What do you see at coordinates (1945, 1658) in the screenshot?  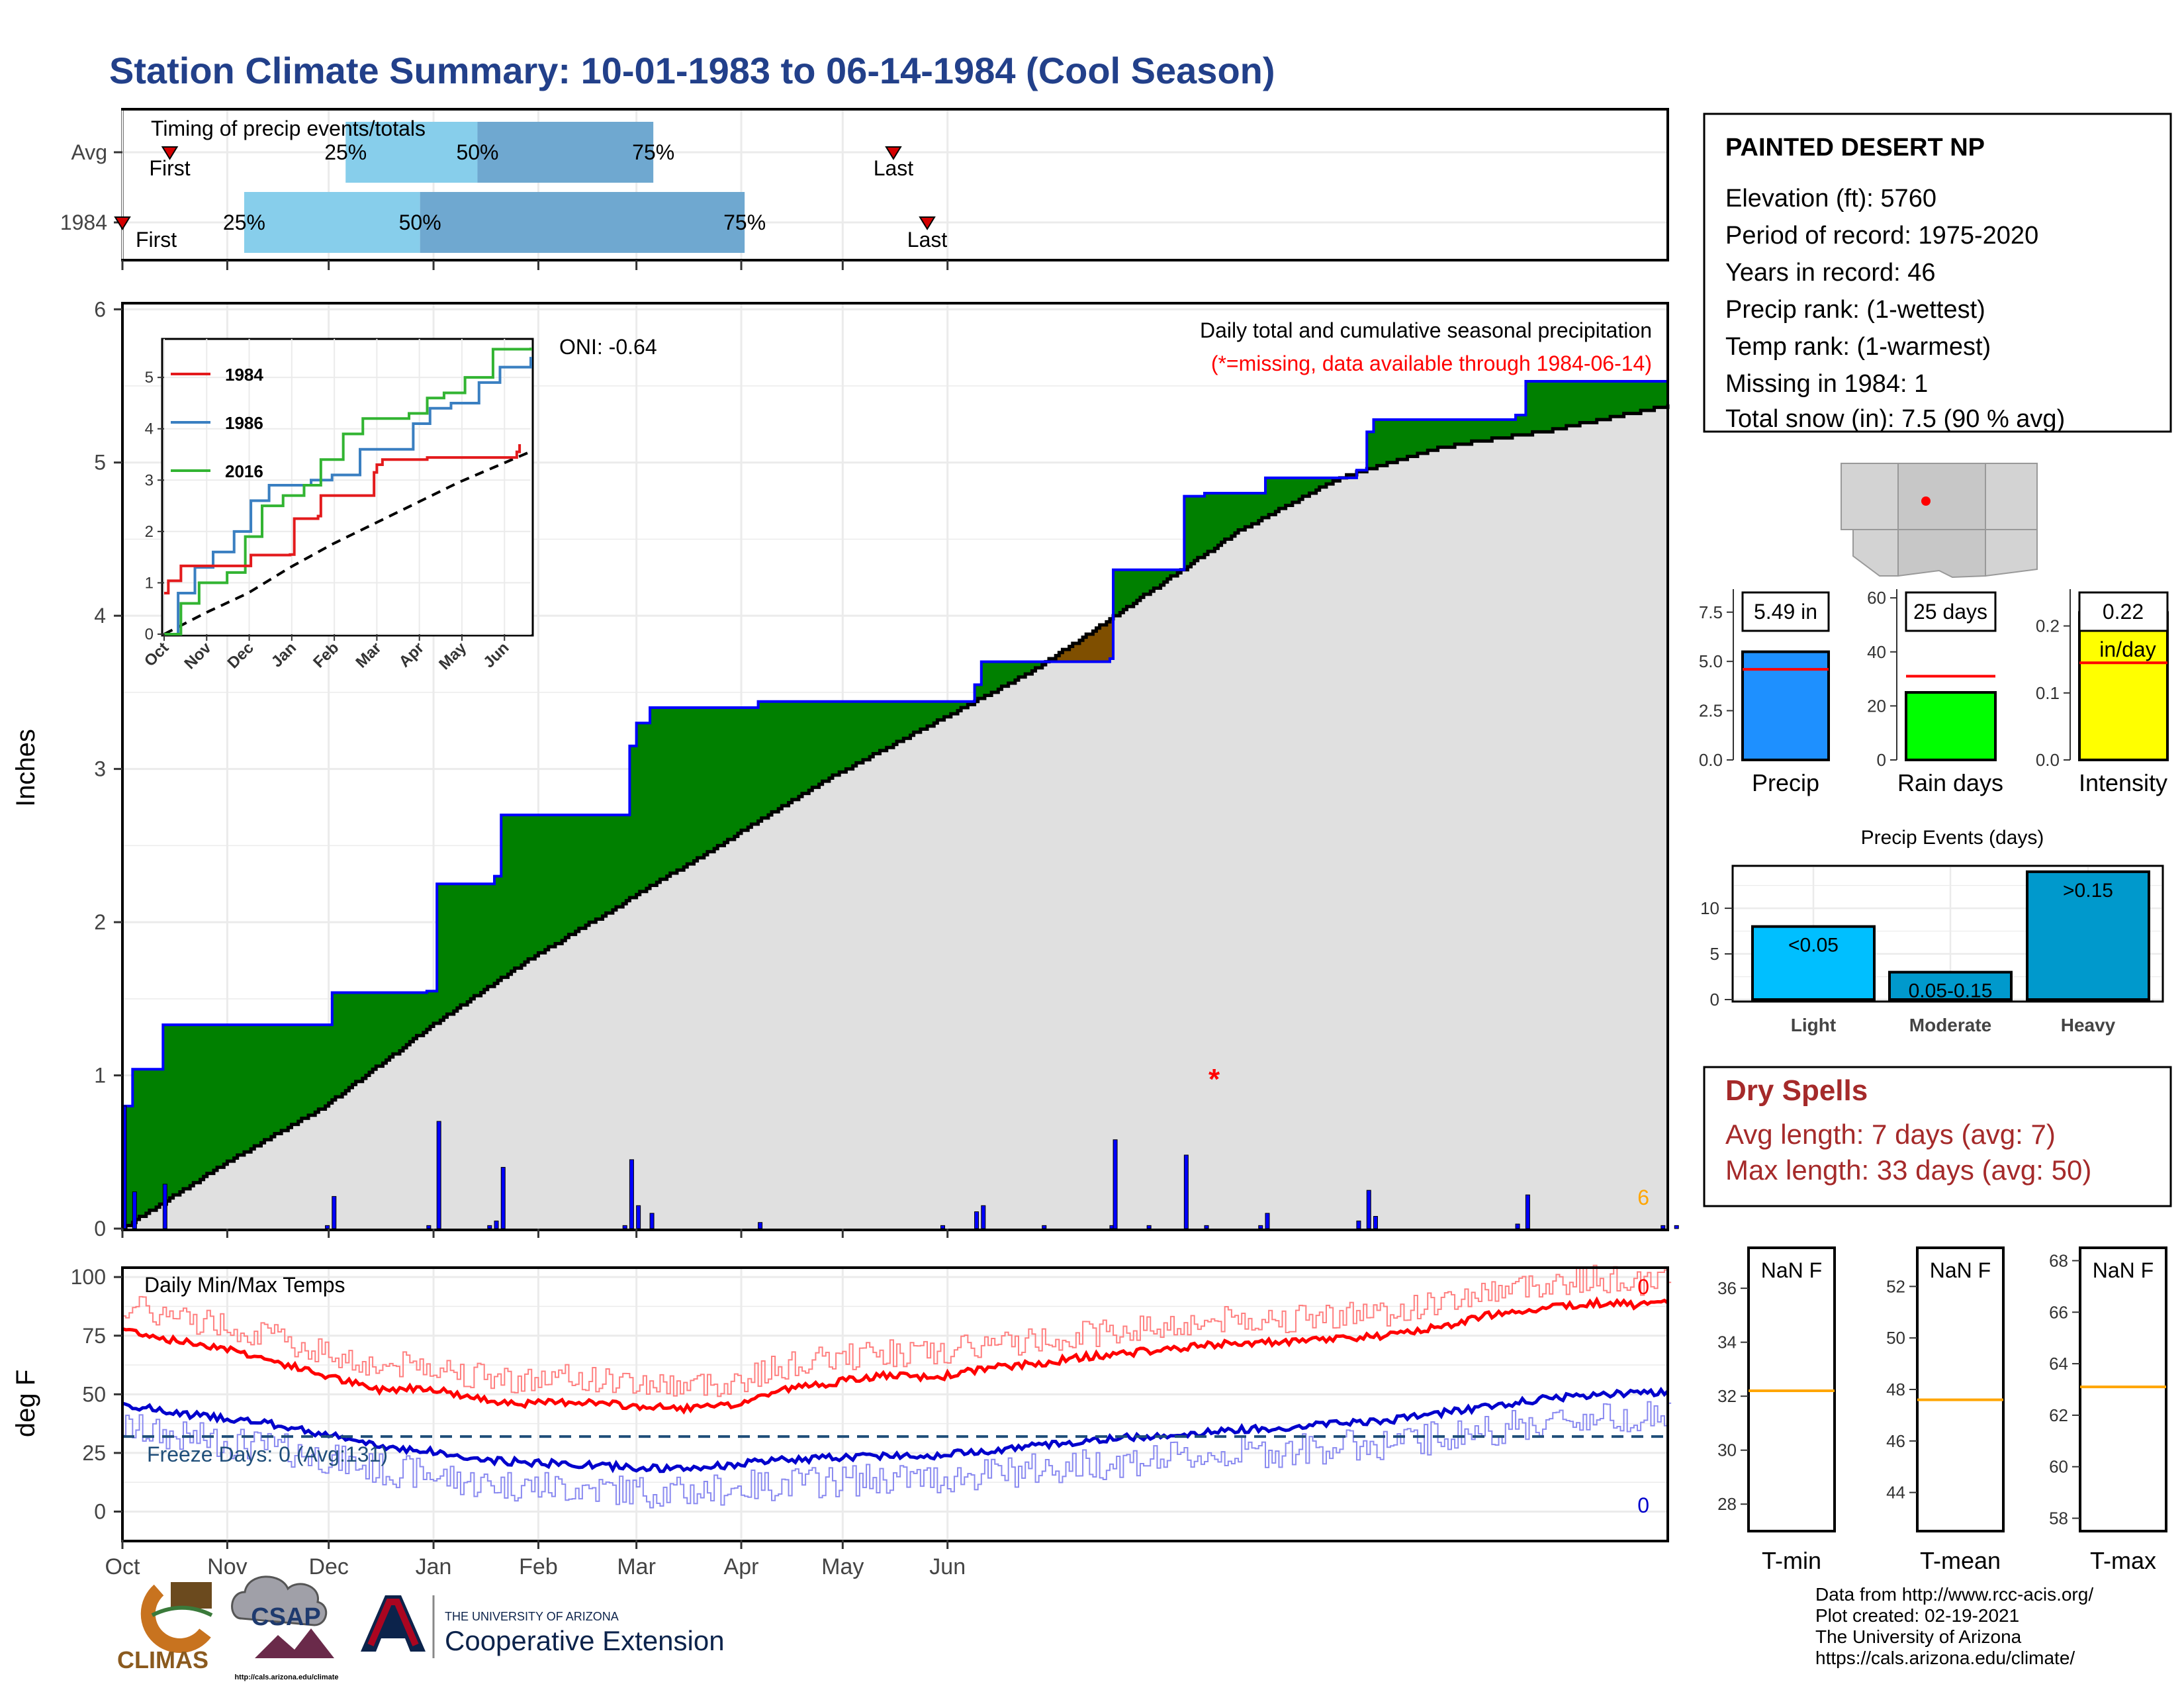 I see `credit-line-4: https://cals.arizona.edu/climate/` at bounding box center [1945, 1658].